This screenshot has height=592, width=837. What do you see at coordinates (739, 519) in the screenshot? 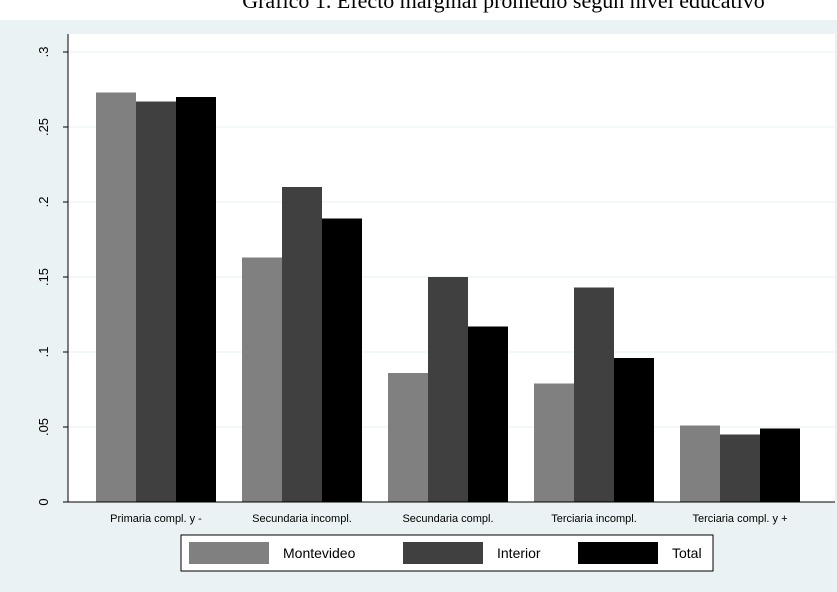
I see `x-category-label: Terciaria compl. y +` at bounding box center [739, 519].